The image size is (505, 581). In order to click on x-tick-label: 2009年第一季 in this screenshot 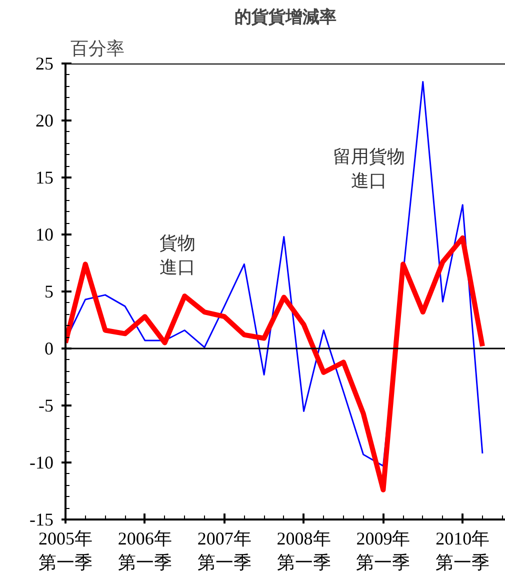, I will do `click(383, 550)`.